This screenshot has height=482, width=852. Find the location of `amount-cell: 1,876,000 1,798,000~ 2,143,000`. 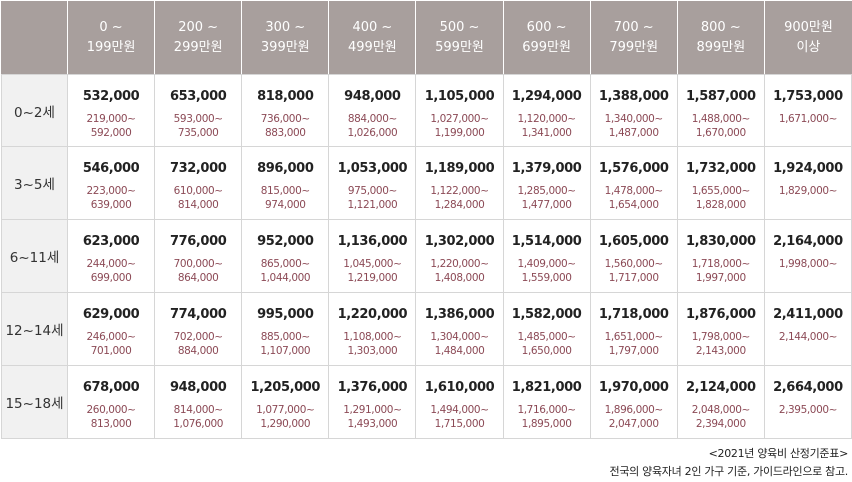

amount-cell: 1,876,000 1,798,000~ 2,143,000 is located at coordinates (721, 329).